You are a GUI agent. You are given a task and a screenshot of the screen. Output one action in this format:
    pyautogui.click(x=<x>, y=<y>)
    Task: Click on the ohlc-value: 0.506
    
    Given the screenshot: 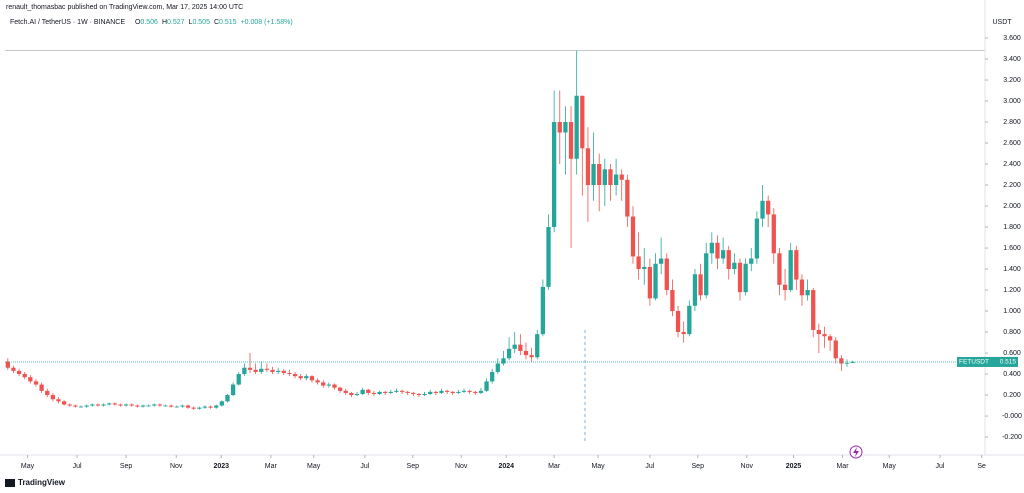 What is the action you would take?
    pyautogui.click(x=149, y=22)
    